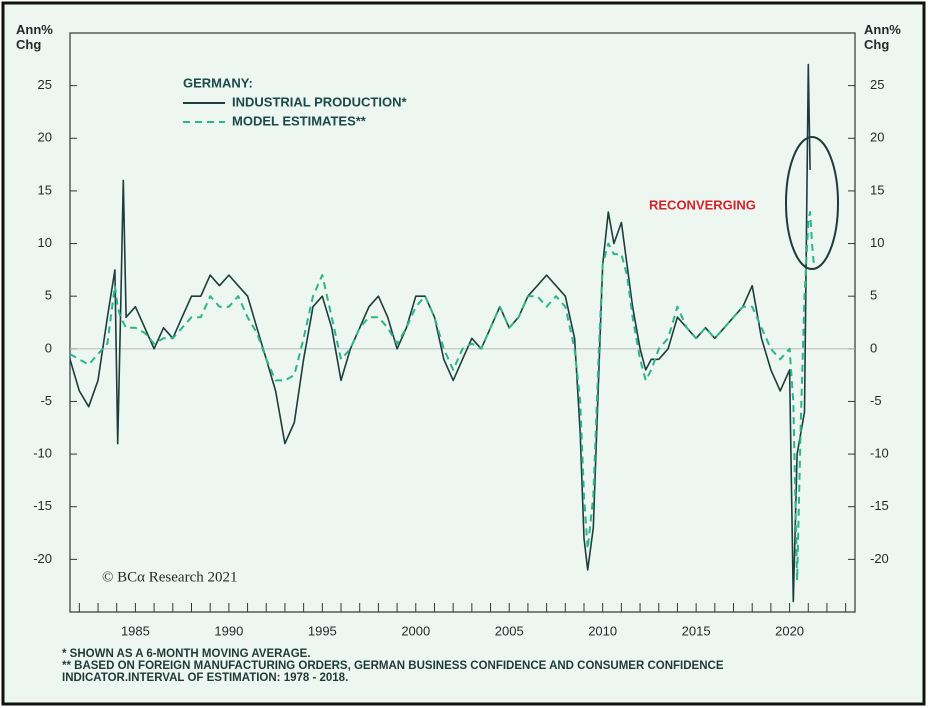  I want to click on y2-tick-label: 25, so click(877, 84).